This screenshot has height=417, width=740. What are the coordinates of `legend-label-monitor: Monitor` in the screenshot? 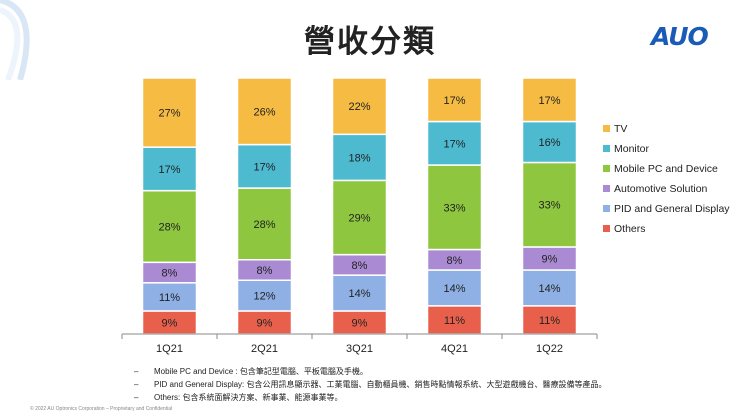 It's located at (632, 149).